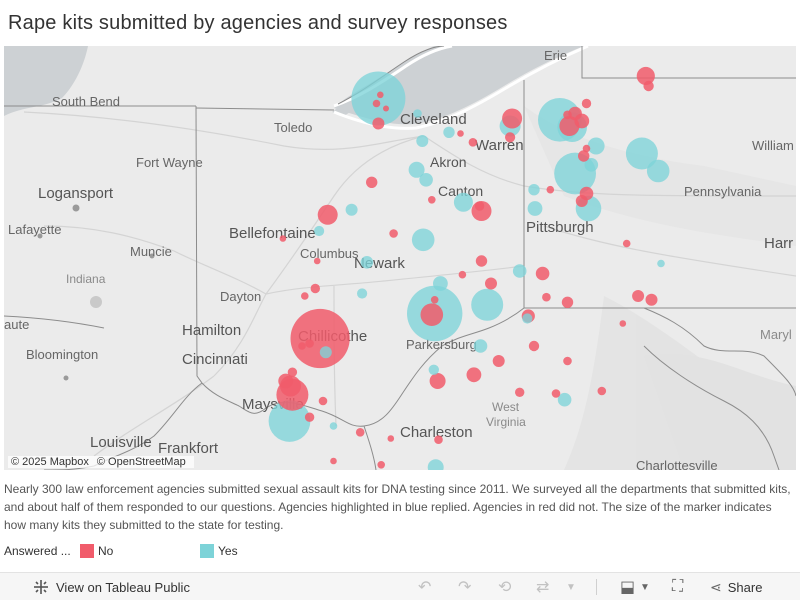 The width and height of the screenshot is (800, 600). Describe the element at coordinates (465, 587) in the screenshot. I see `redo-icon: ↷` at that location.